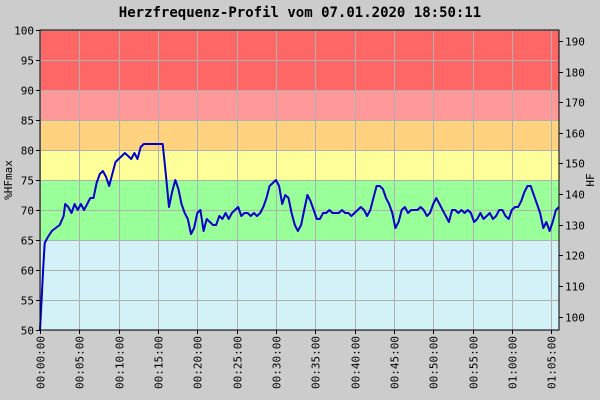 Image resolution: width=600 pixels, height=400 pixels. I want to click on x-tick-label: 00:50:00, so click(434, 362).